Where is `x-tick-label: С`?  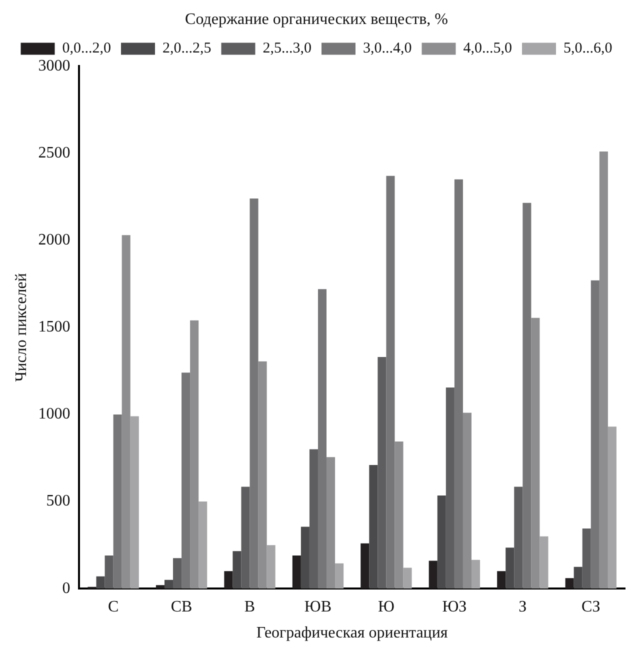
x-tick-label: С is located at coordinates (113, 607).